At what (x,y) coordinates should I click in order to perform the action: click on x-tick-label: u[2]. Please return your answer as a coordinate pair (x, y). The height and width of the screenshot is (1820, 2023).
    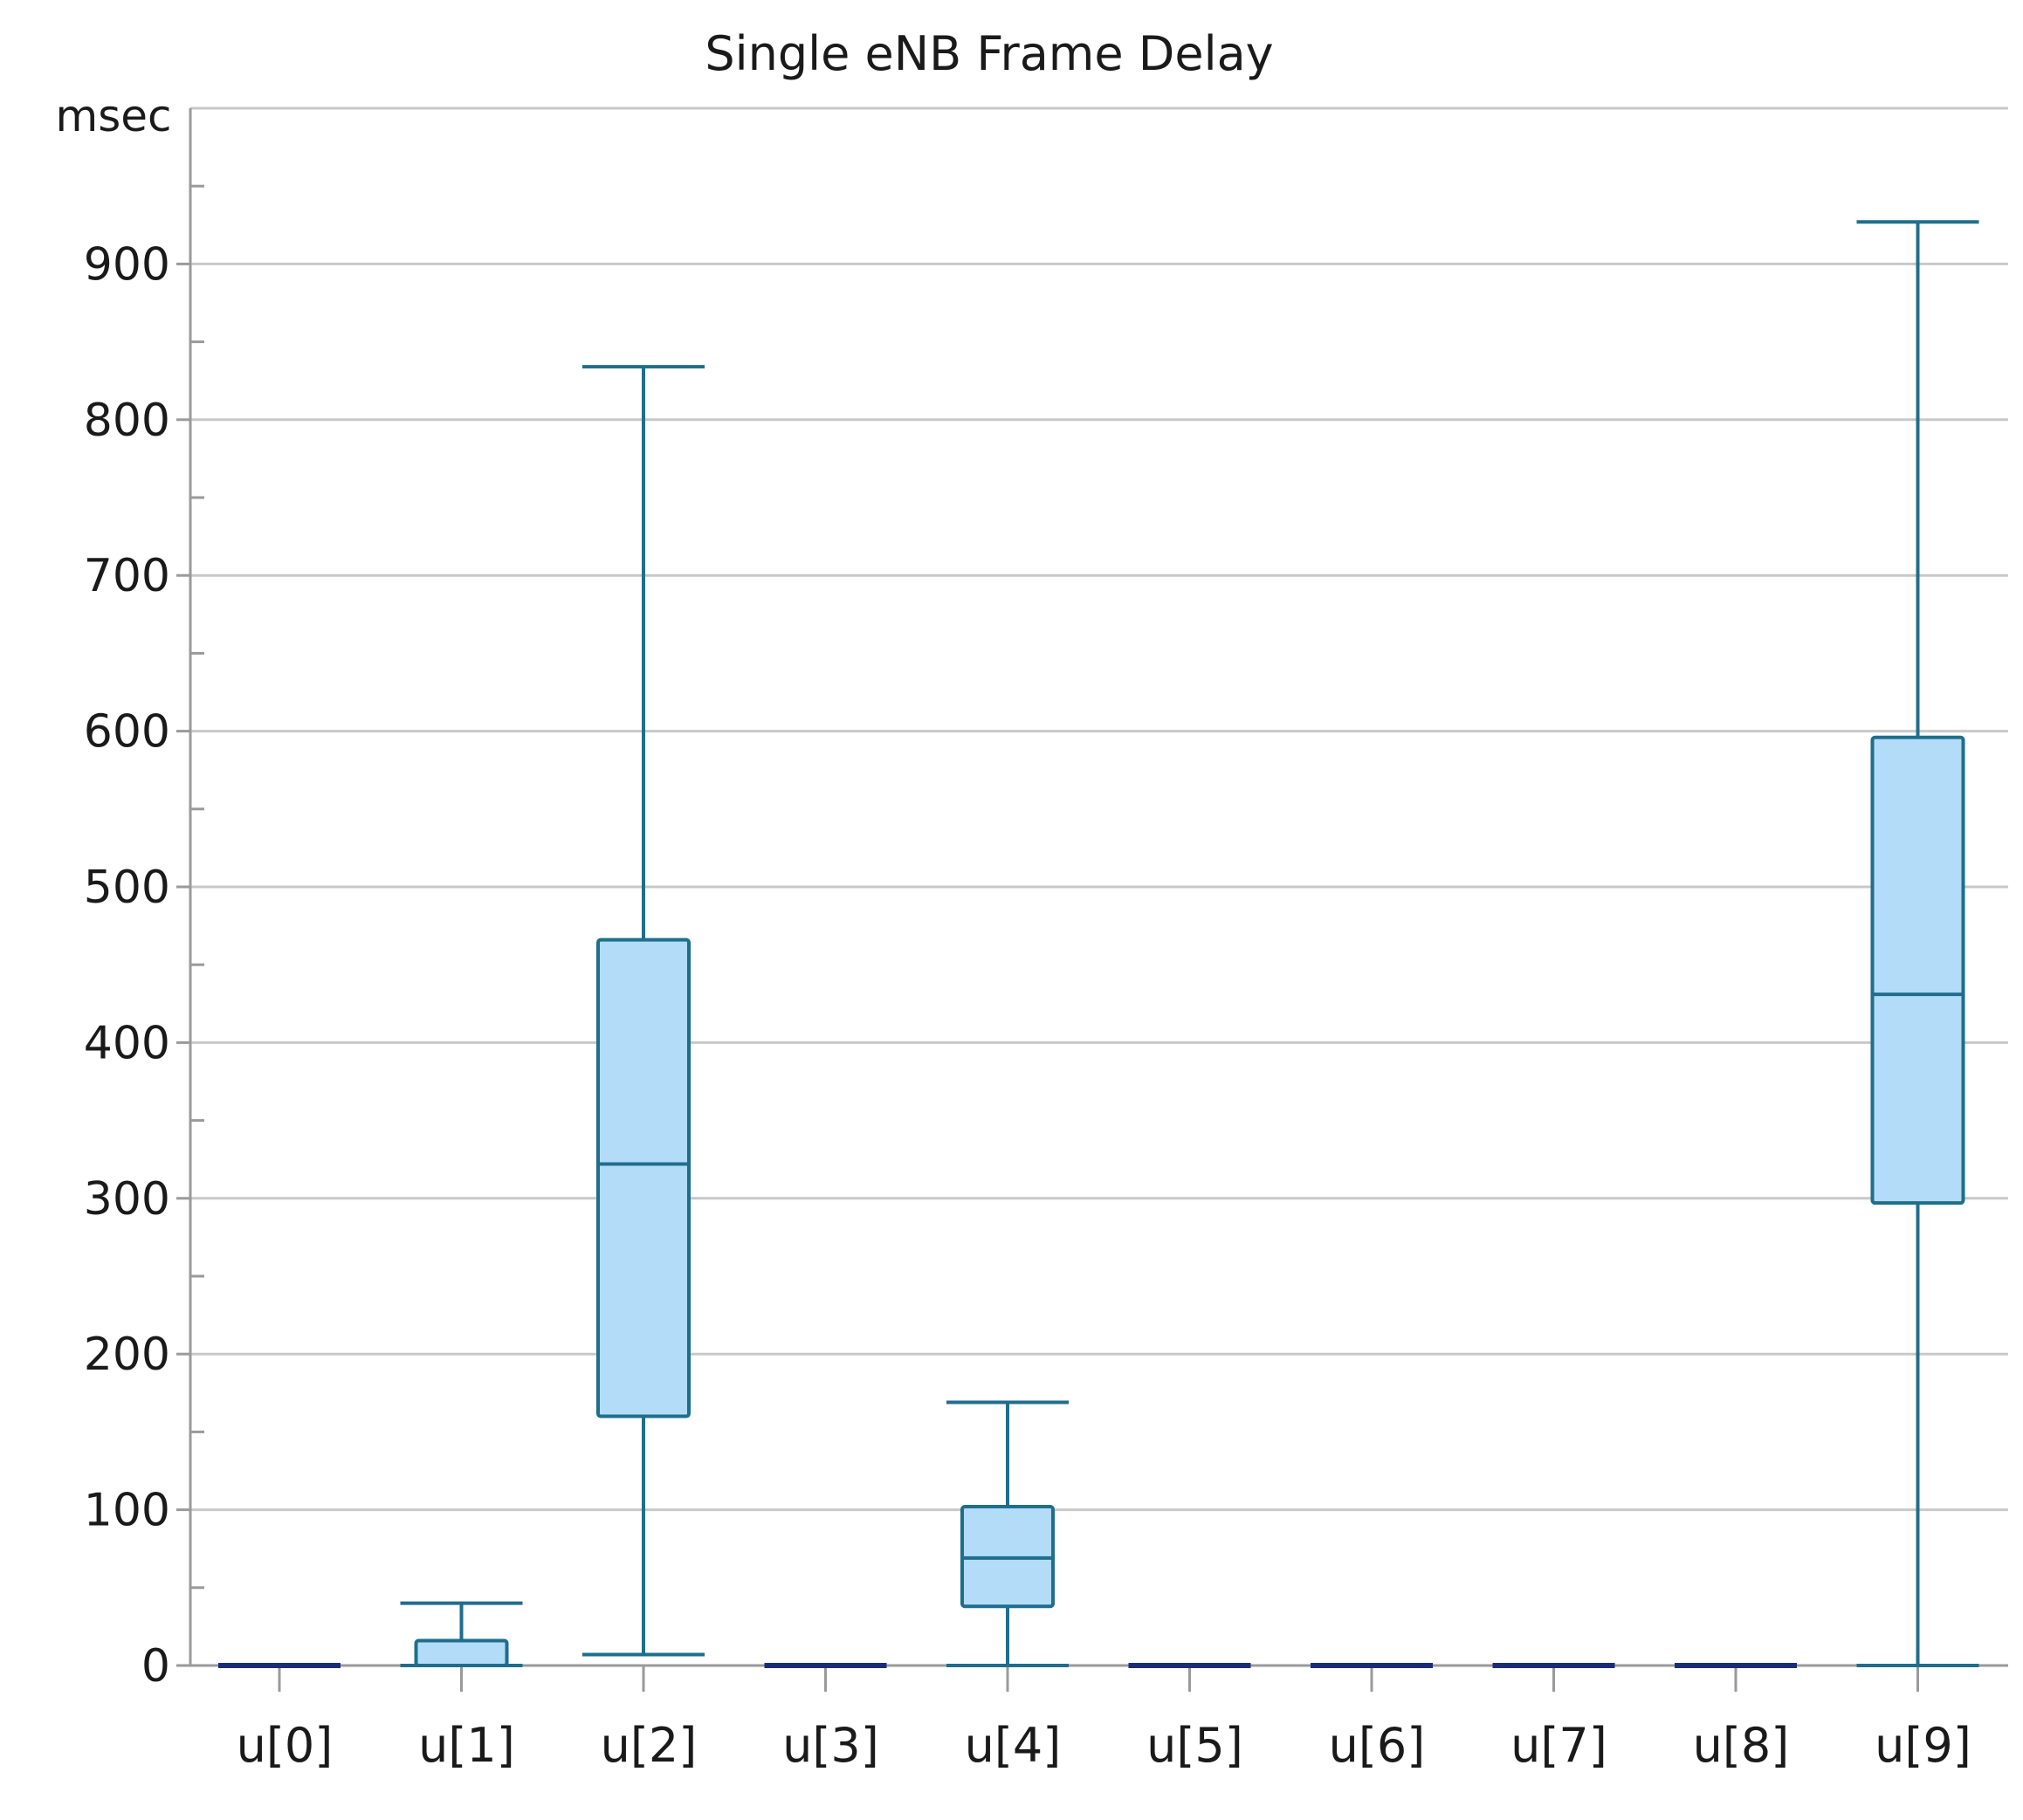
    Looking at the image, I should click on (649, 1745).